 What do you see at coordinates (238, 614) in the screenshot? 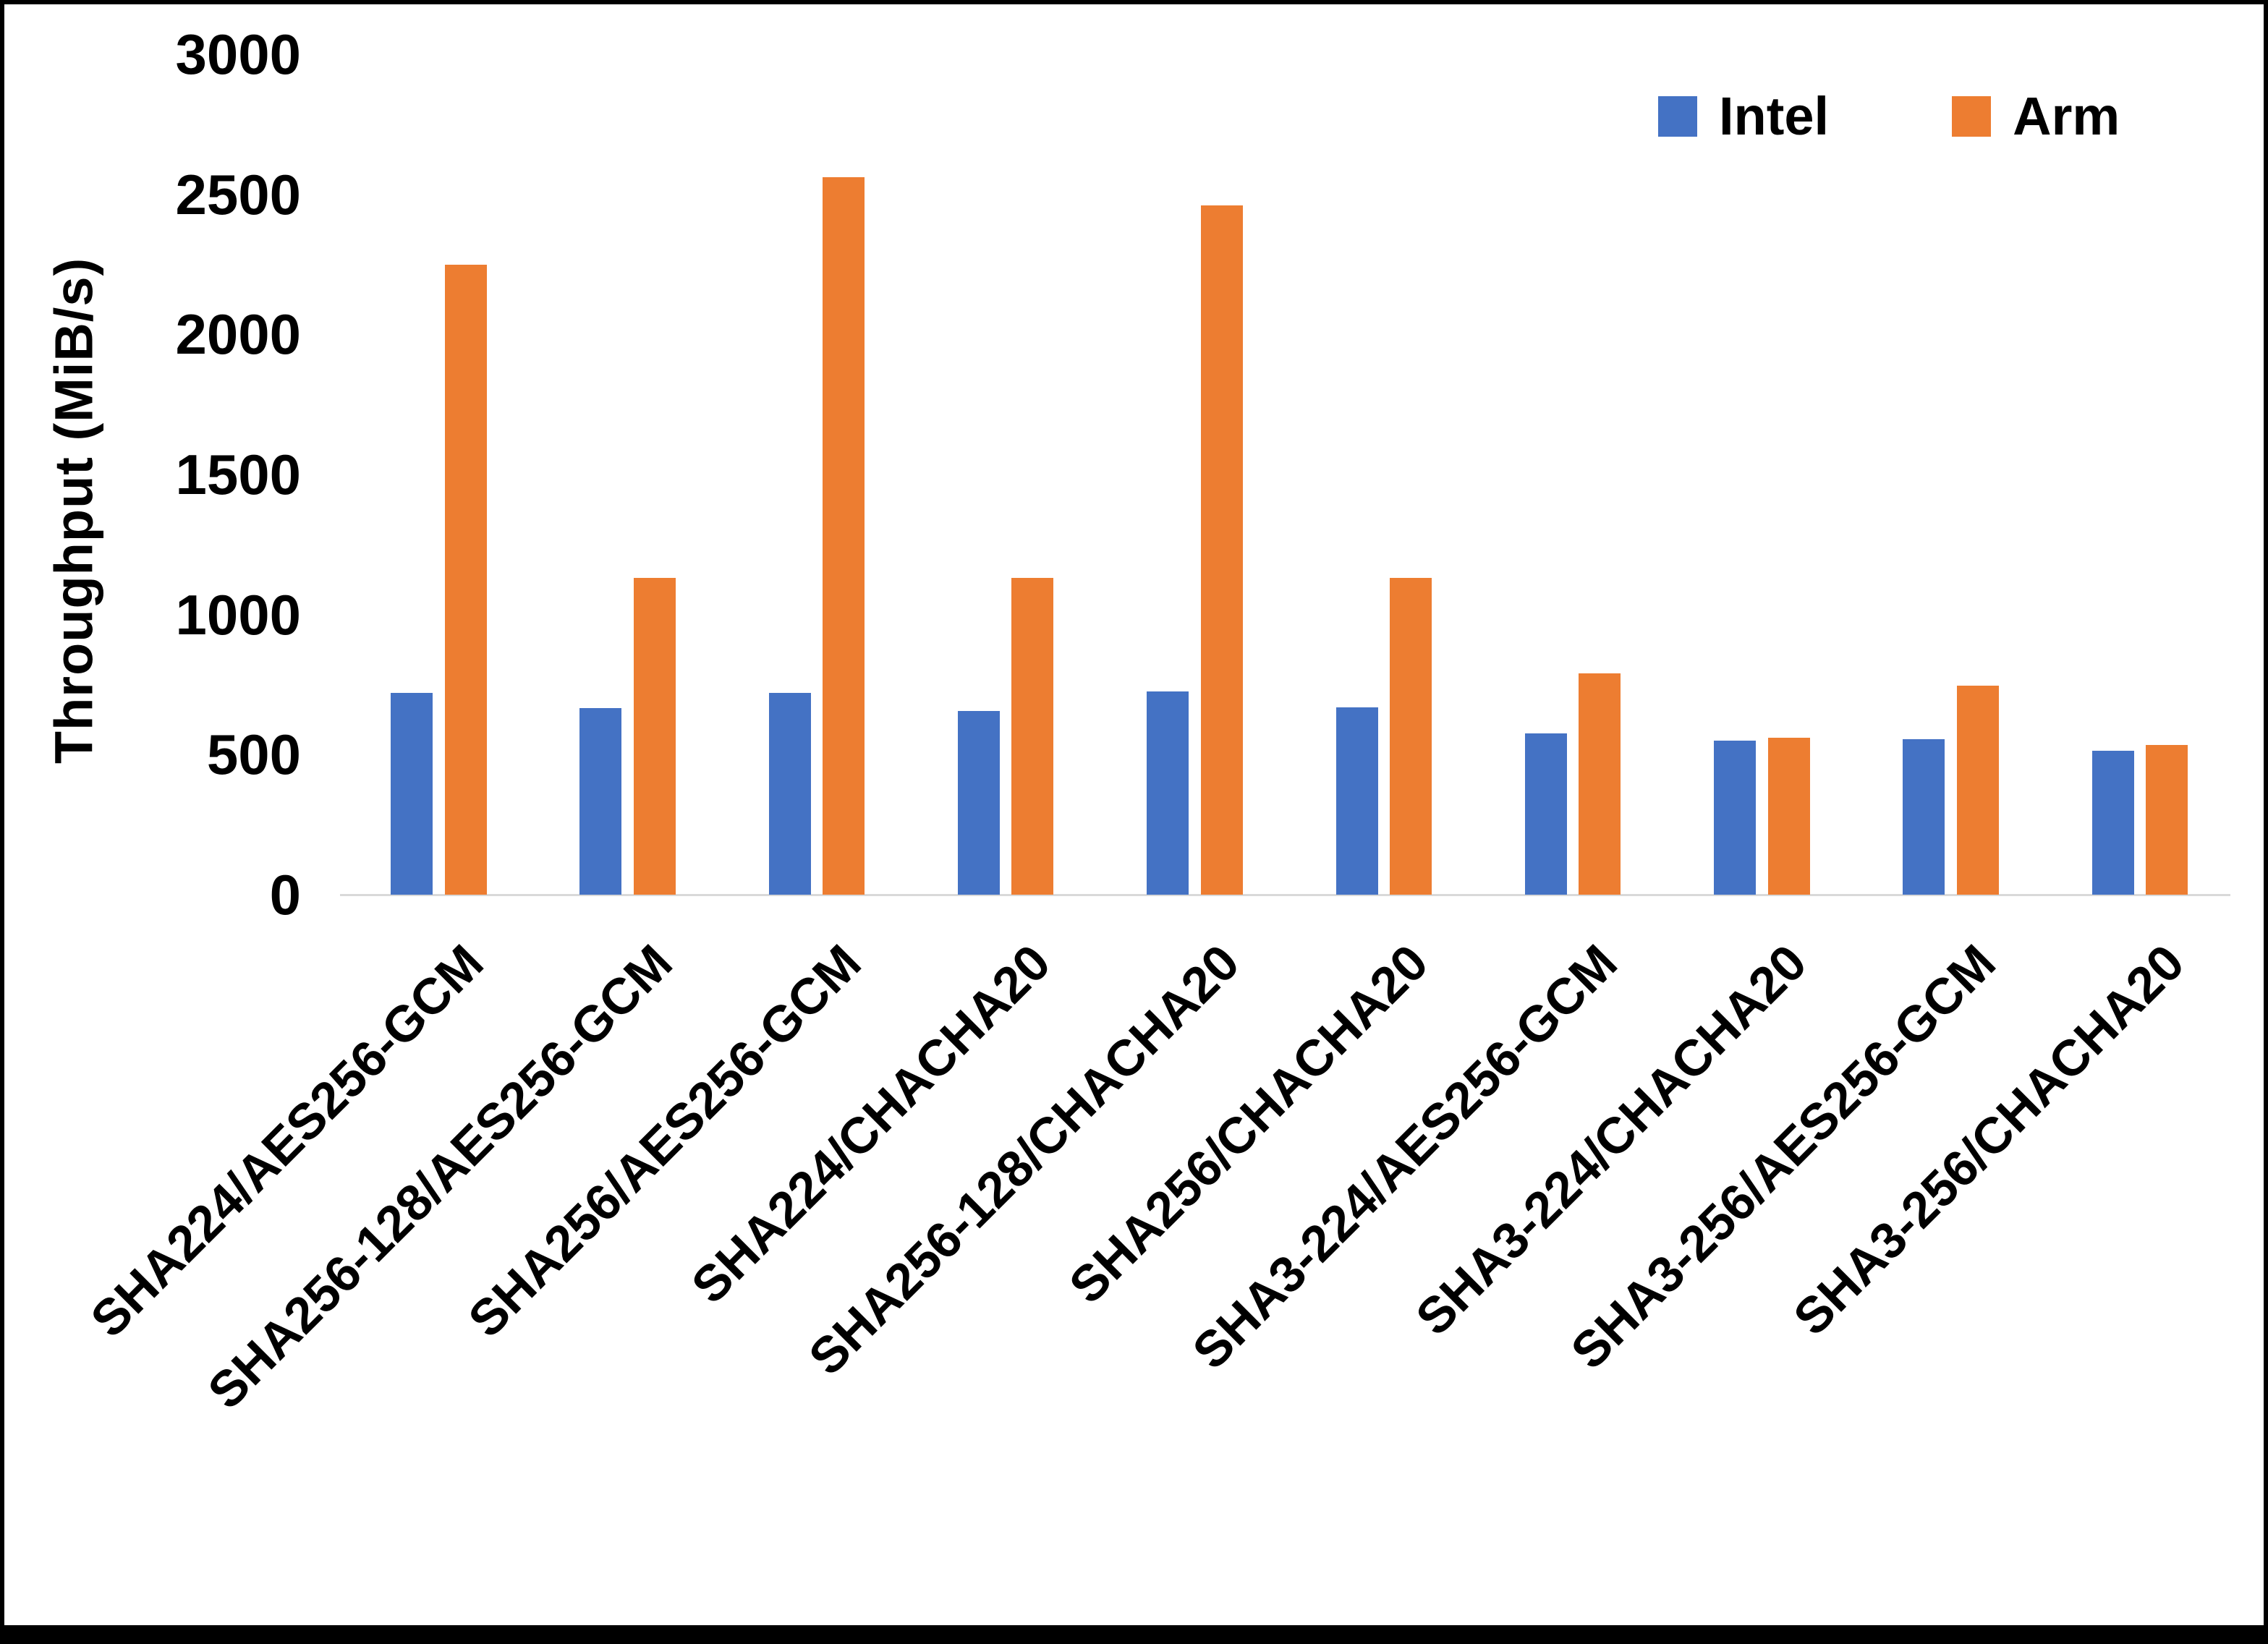
I see `y-tick-label: 1000` at bounding box center [238, 614].